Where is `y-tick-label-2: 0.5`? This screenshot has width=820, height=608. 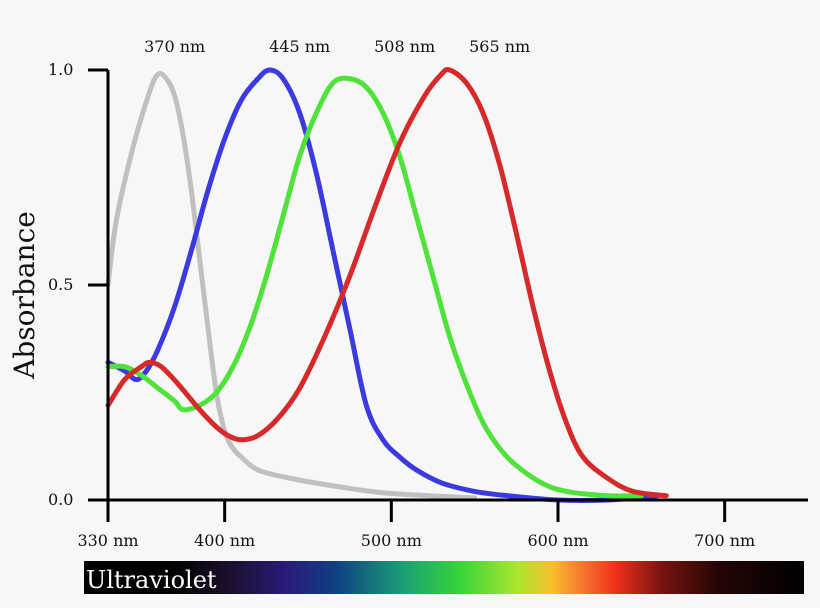
y-tick-label-2: 0.5 is located at coordinates (60, 284).